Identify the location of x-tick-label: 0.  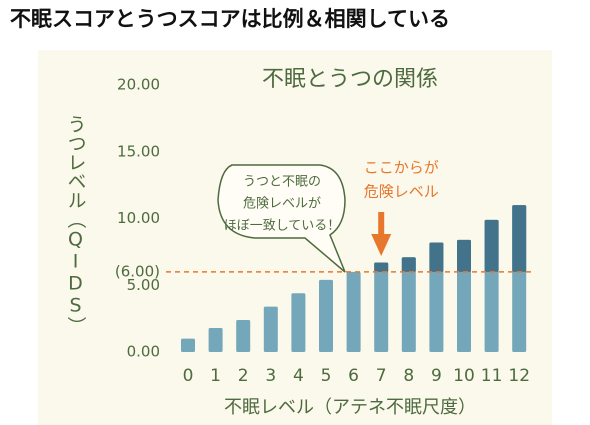
(188, 376).